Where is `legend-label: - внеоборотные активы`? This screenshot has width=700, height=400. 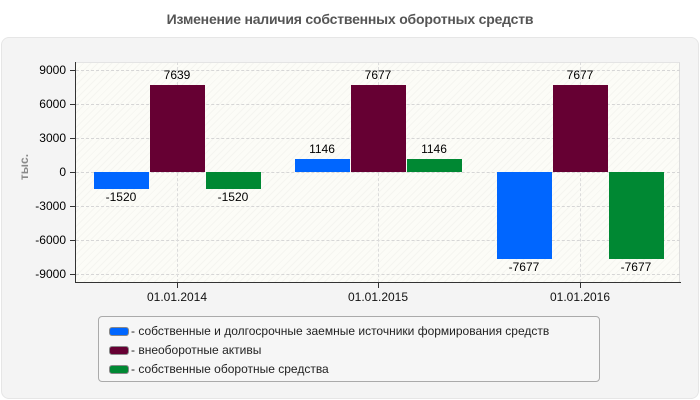
legend-label: - внеоборотные активы is located at coordinates (196, 350).